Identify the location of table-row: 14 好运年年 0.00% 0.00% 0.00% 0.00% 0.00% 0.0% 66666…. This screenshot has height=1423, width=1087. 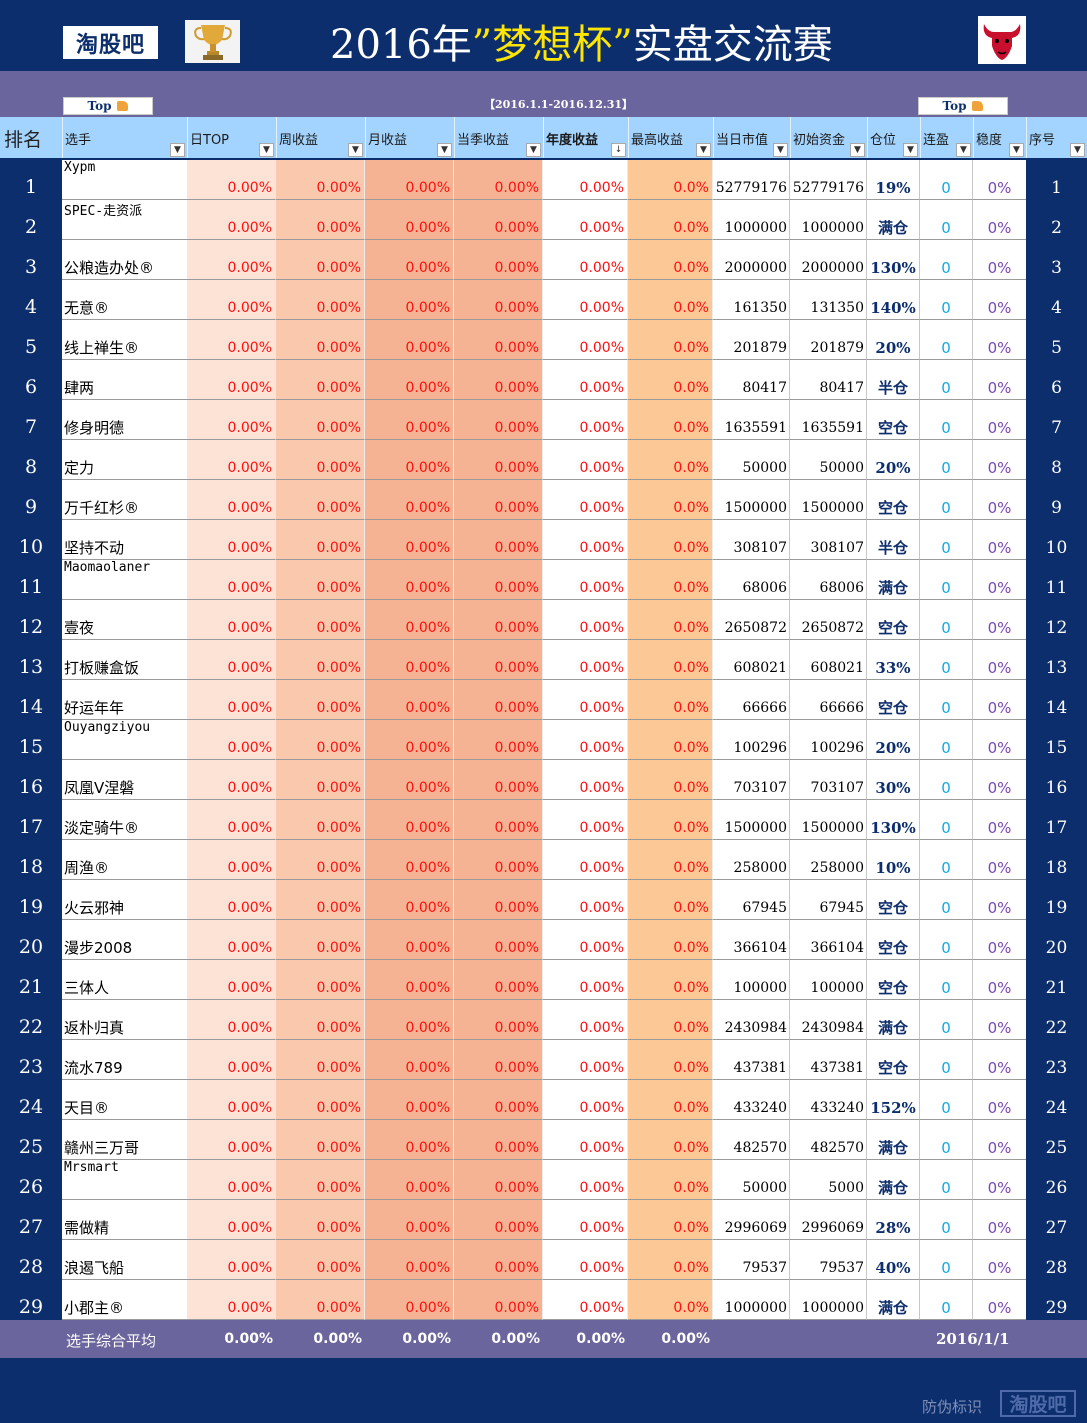
(543, 700).